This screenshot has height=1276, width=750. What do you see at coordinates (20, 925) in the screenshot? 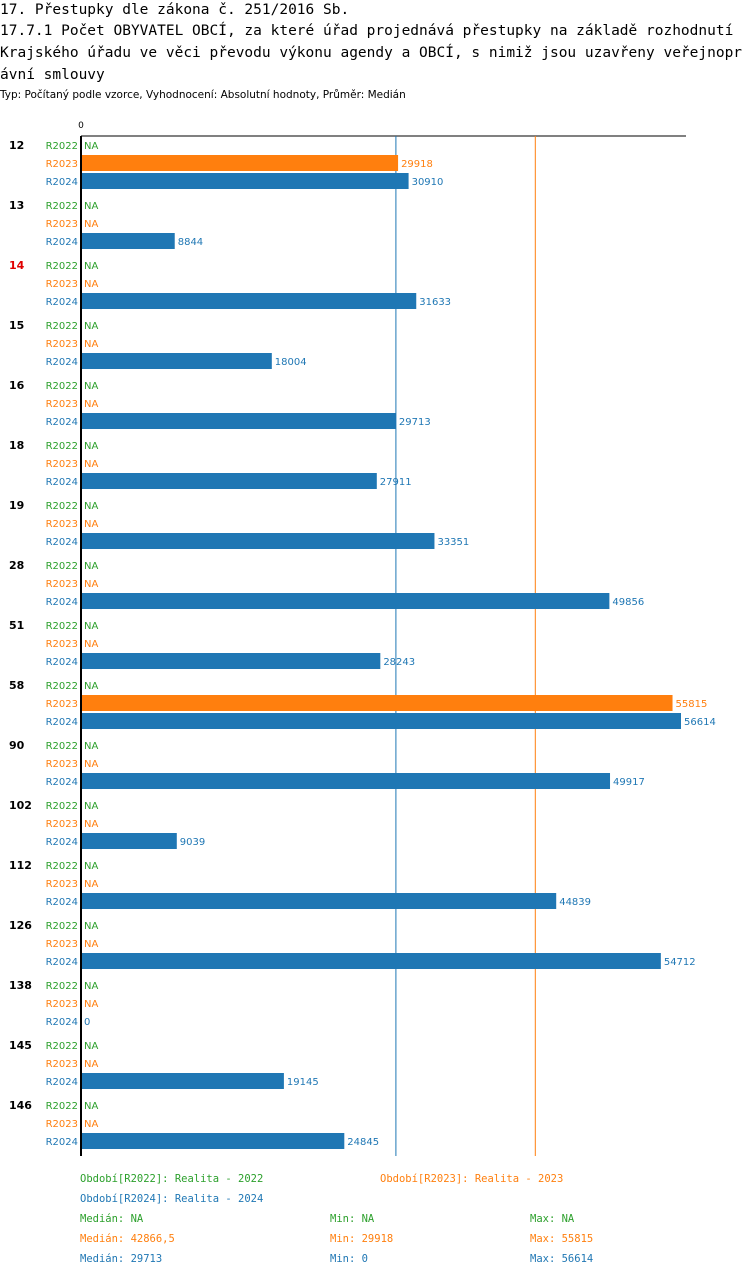
I see `category-label: 126` at bounding box center [20, 925].